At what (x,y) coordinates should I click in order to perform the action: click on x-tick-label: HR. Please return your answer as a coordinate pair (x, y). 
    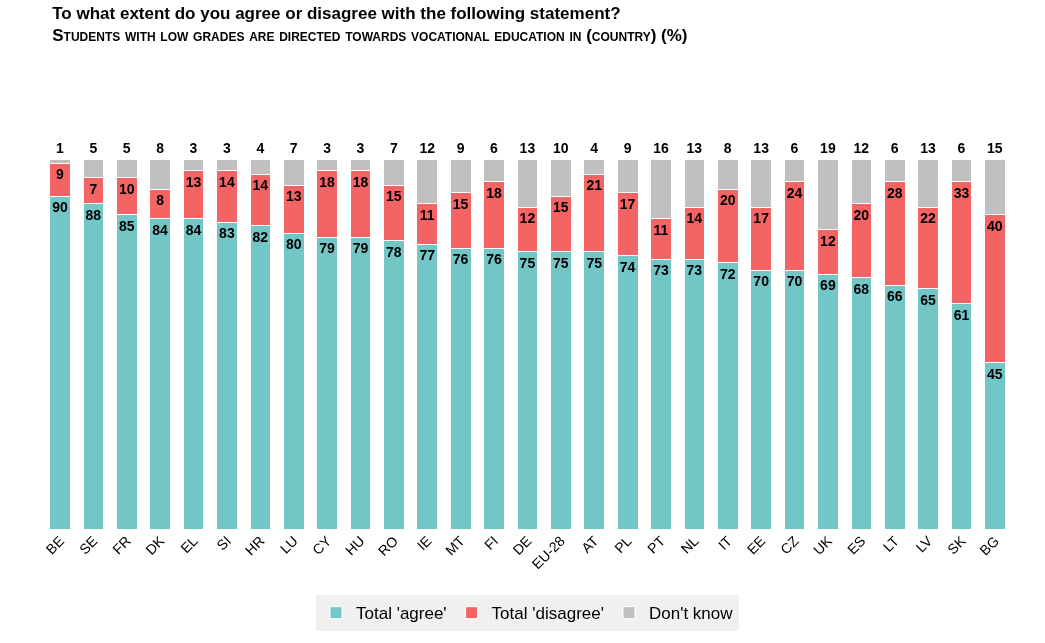
    Looking at the image, I should click on (254, 545).